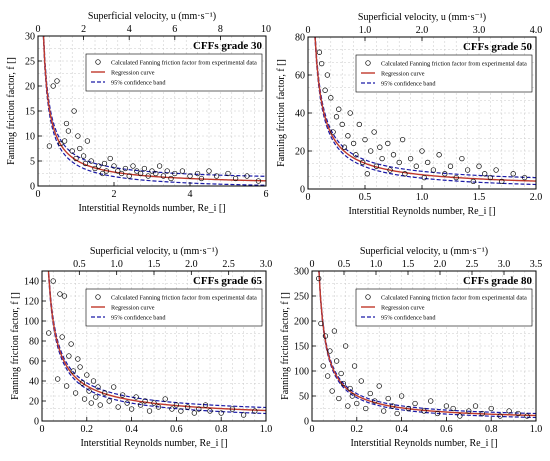  Describe the element at coordinates (30, 137) in the screenshot. I see `y-tick-label: 10` at that location.